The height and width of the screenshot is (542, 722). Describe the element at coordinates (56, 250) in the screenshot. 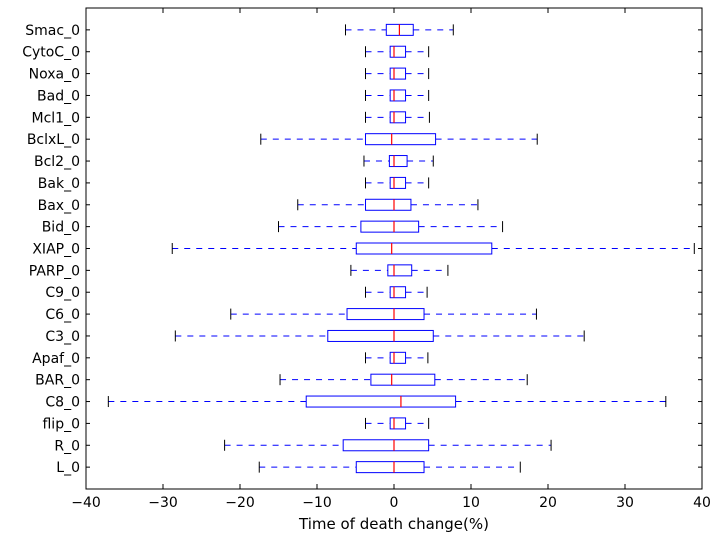

I see `y-tick-label: XIAP_0` at that location.